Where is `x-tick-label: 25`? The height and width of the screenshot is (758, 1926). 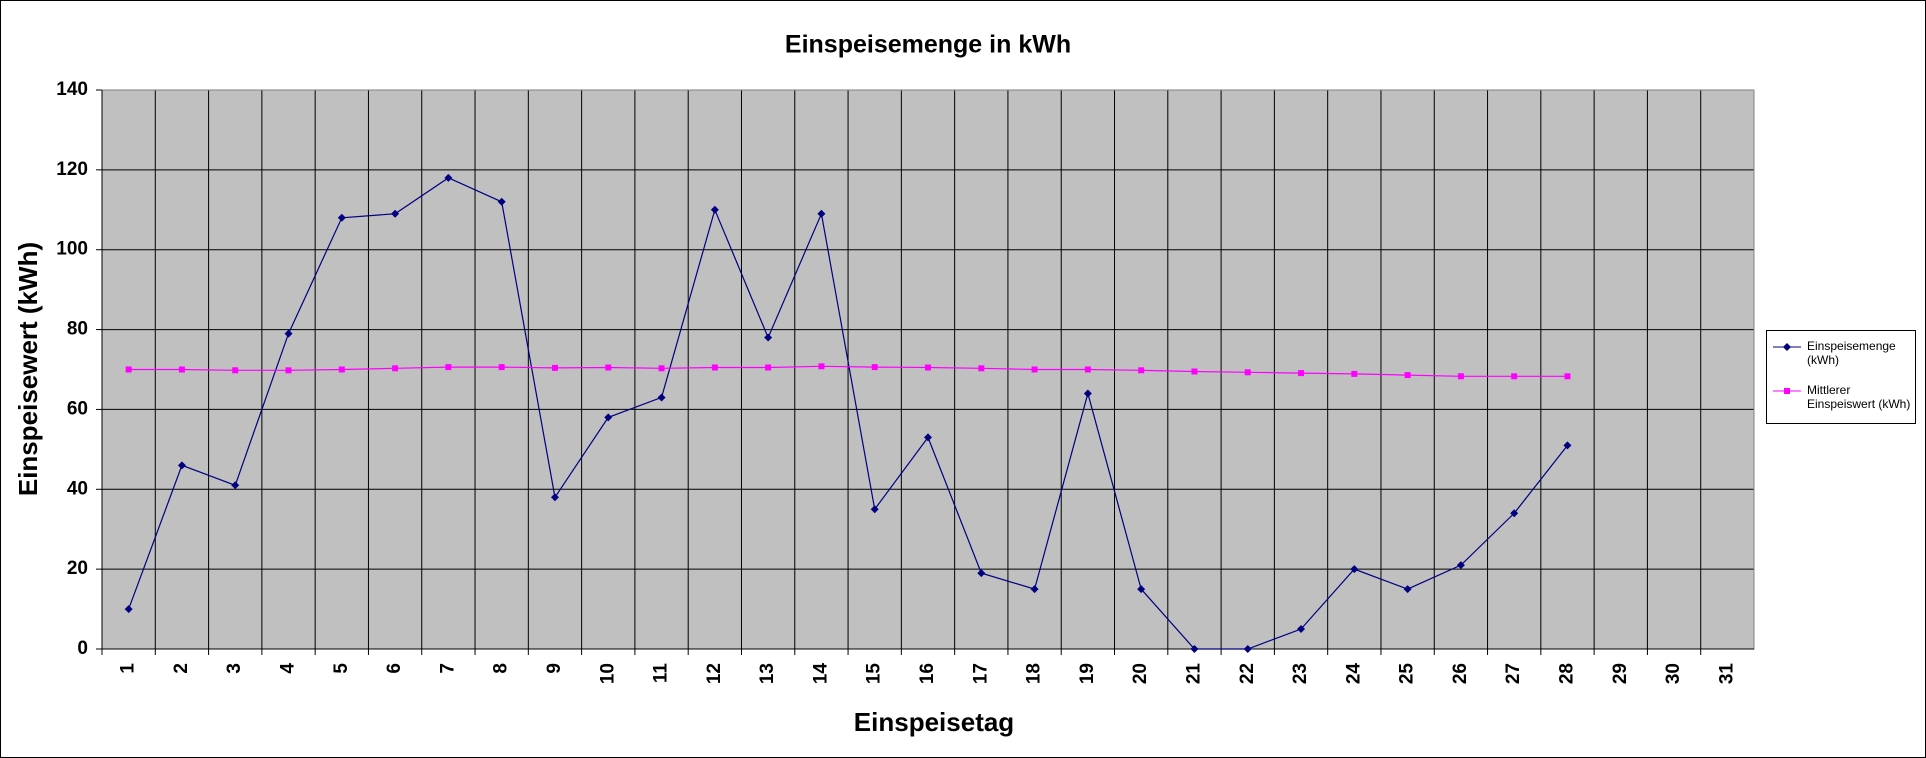
x-tick-label: 25 is located at coordinates (1407, 674).